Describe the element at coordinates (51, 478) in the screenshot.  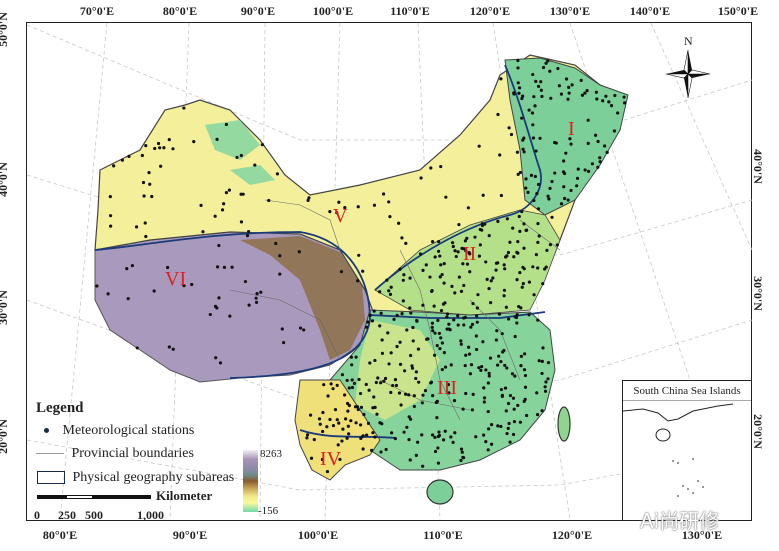
I see `box-icon` at that location.